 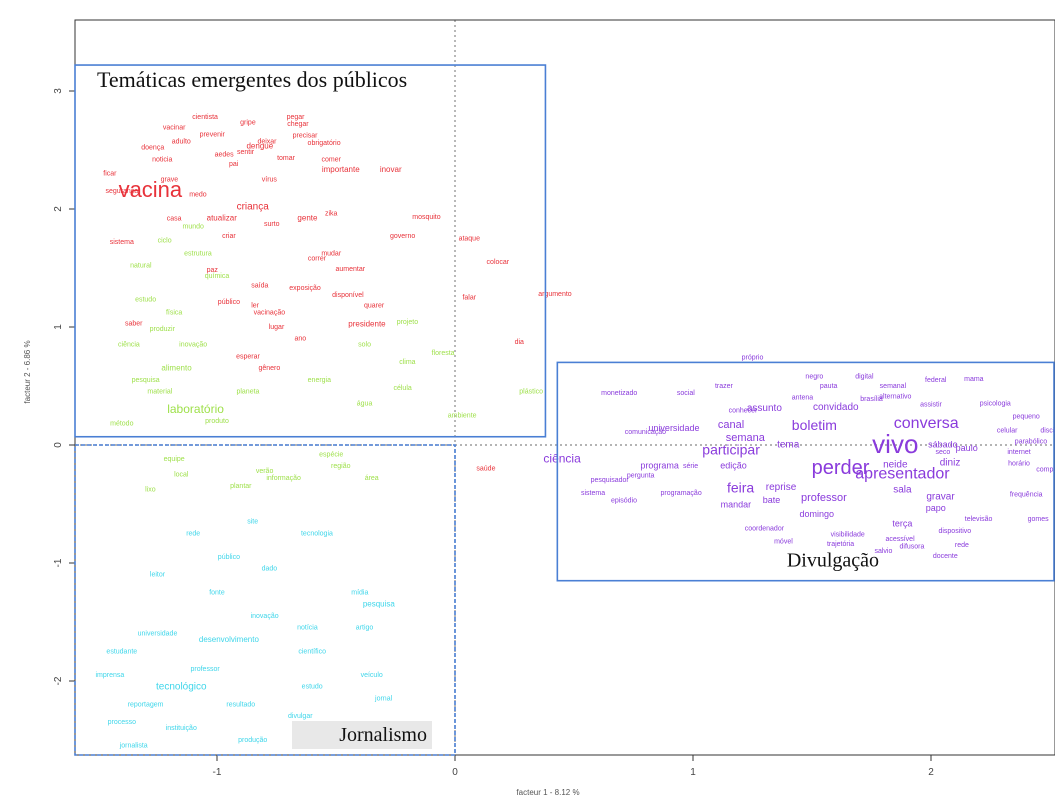 I want to click on word-point: assunto, so click(x=764, y=408).